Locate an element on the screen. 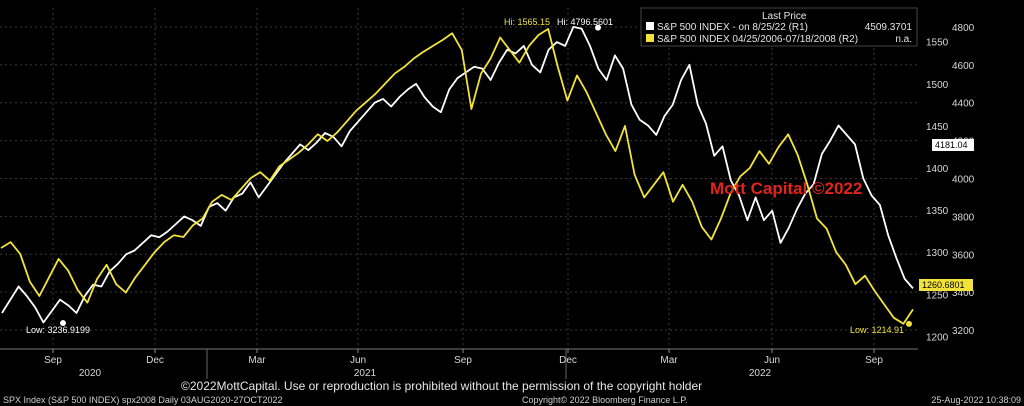 This screenshot has height=406, width=1024. legend-box is located at coordinates (779, 27).